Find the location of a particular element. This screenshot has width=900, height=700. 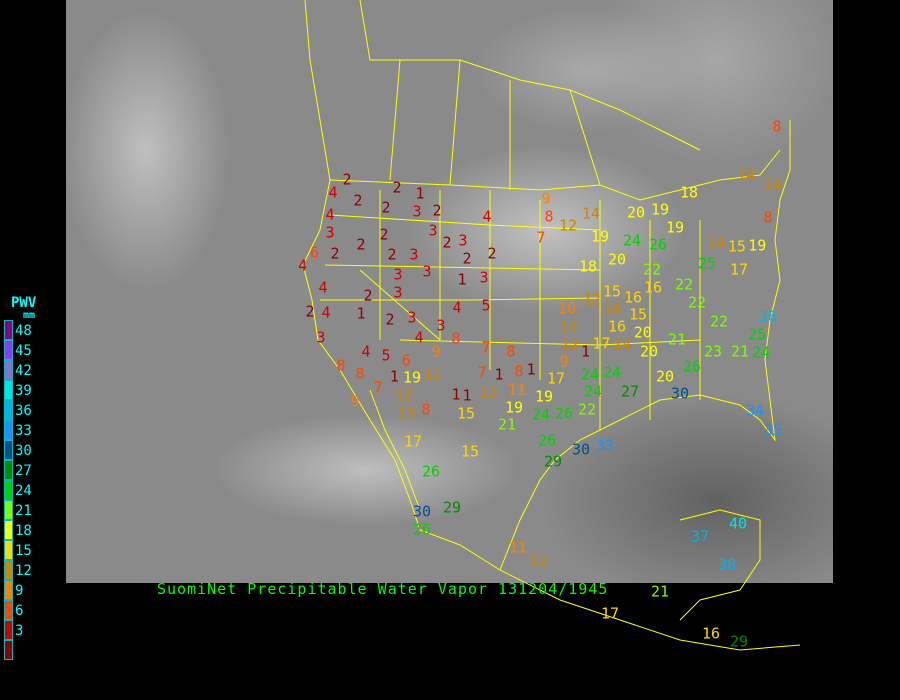

station-pwv-value: 30 is located at coordinates (581, 449).